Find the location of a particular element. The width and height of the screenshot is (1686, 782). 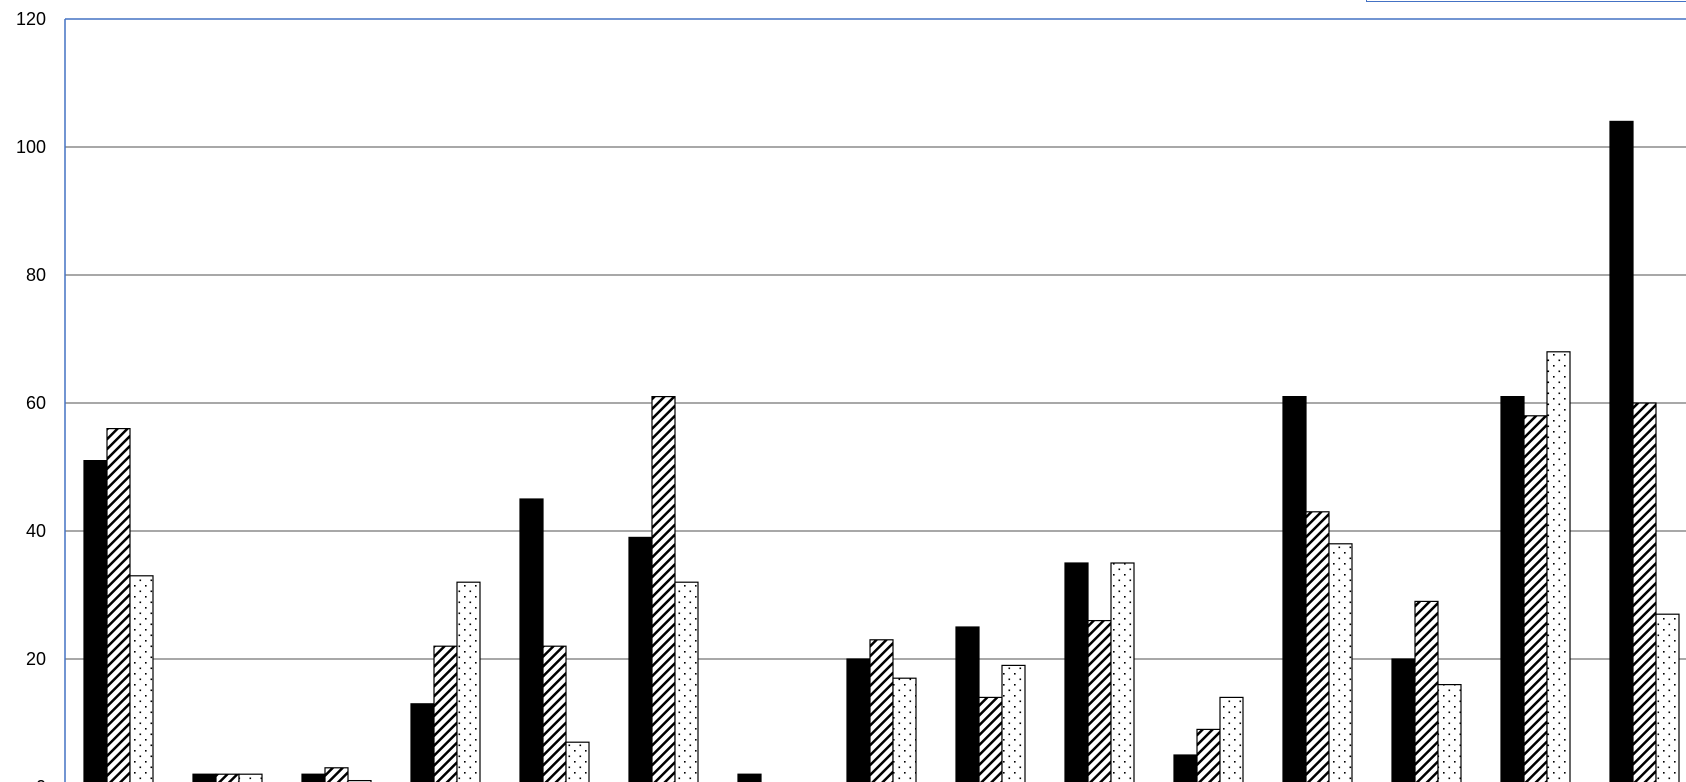

y-tick-label: 80 is located at coordinates (36, 275).